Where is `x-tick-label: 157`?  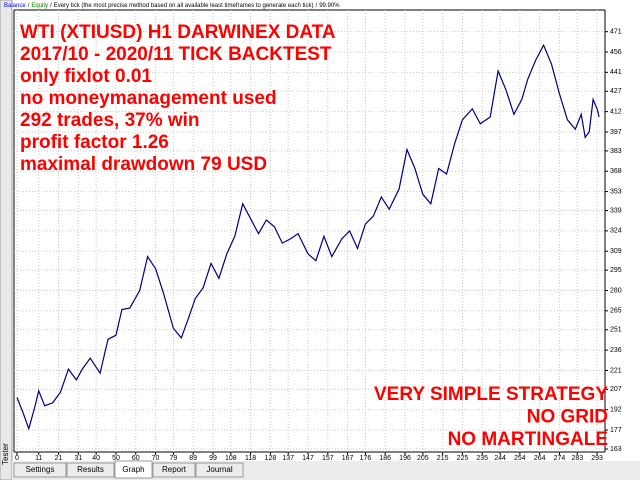 x-tick-label: 157 is located at coordinates (328, 458).